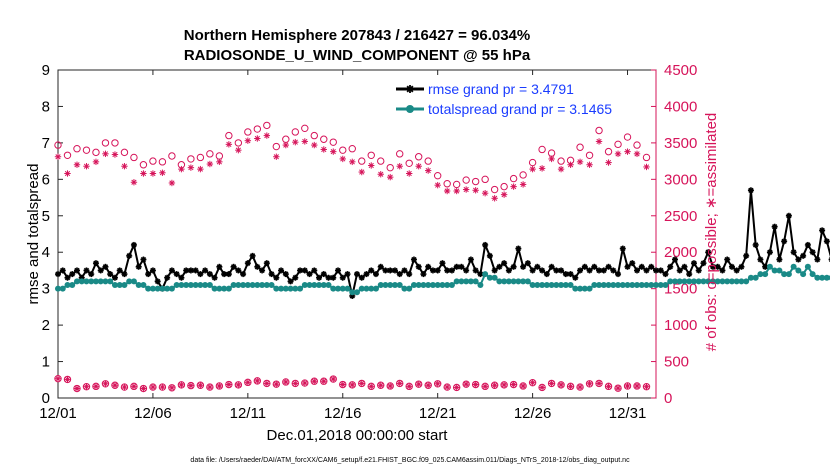  I want to click on y-right-tick-label: 3500, so click(680, 143).